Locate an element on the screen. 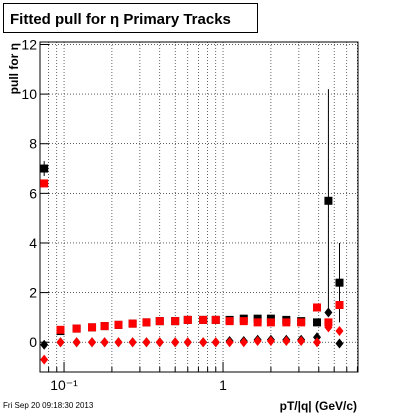 The height and width of the screenshot is (414, 400). y-tick-label: 10 is located at coordinates (29, 94).